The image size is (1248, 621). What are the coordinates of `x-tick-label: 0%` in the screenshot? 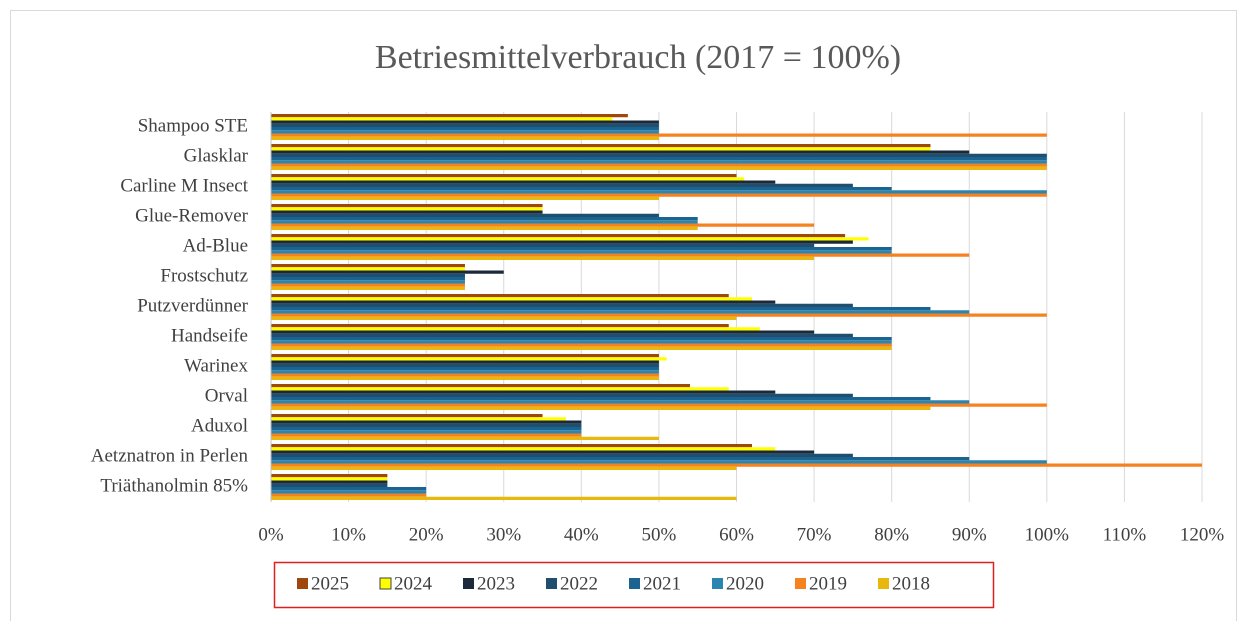 It's located at (271, 534).